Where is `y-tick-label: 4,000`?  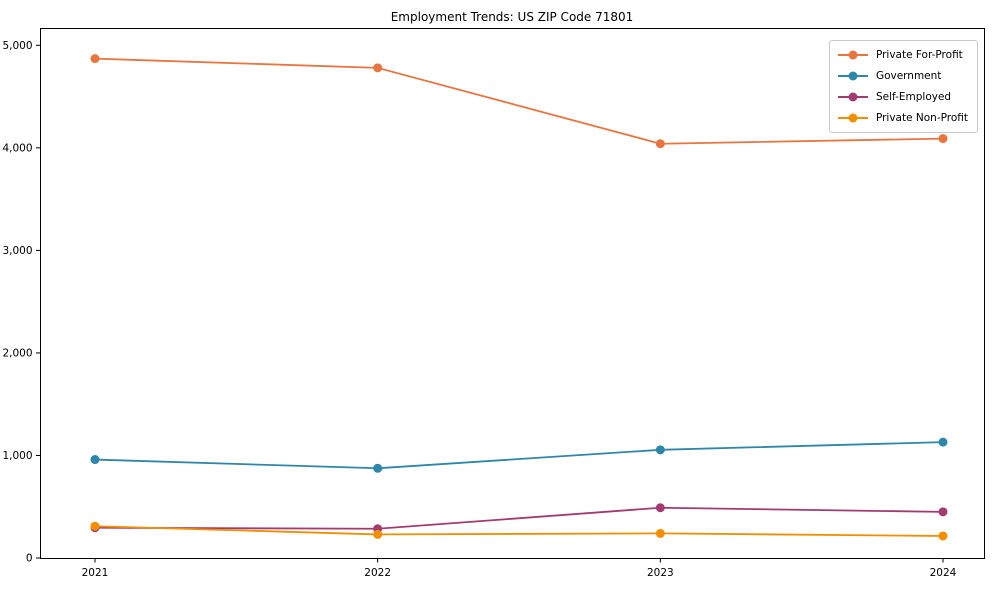 y-tick-label: 4,000 is located at coordinates (17, 148).